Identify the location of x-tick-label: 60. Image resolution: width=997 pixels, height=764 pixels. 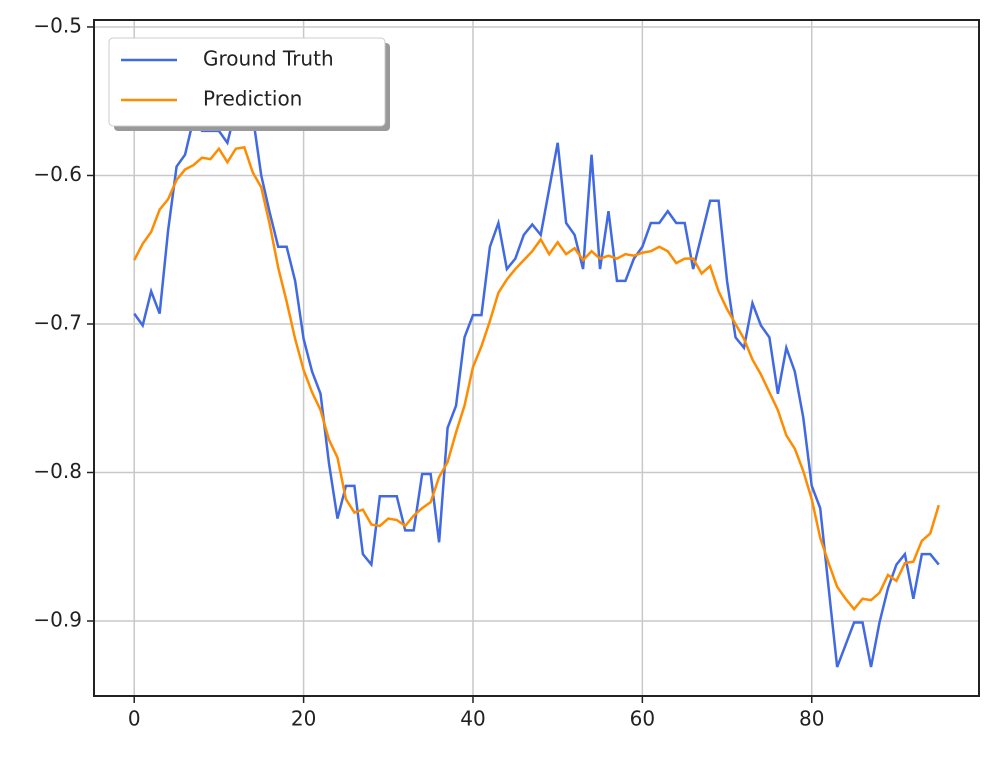
(642, 719).